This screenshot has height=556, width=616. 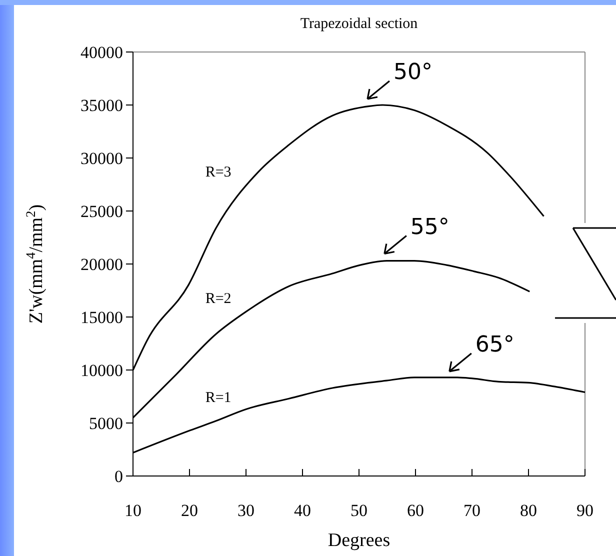 I want to click on x-tick-label: 70, so click(x=472, y=510).